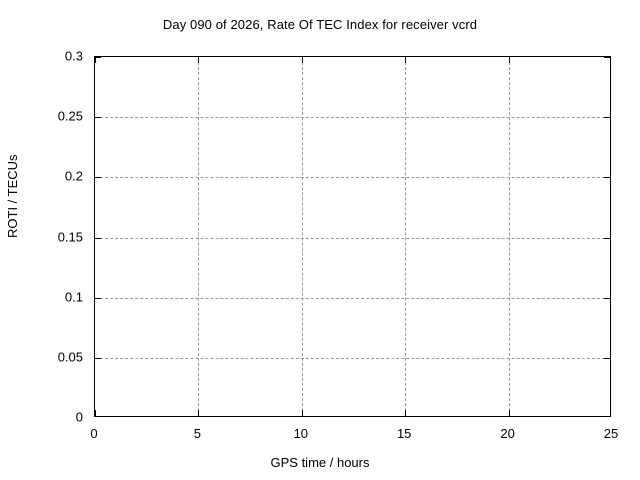 This screenshot has width=640, height=480. I want to click on y-tick-label: 0.25, so click(70, 116).